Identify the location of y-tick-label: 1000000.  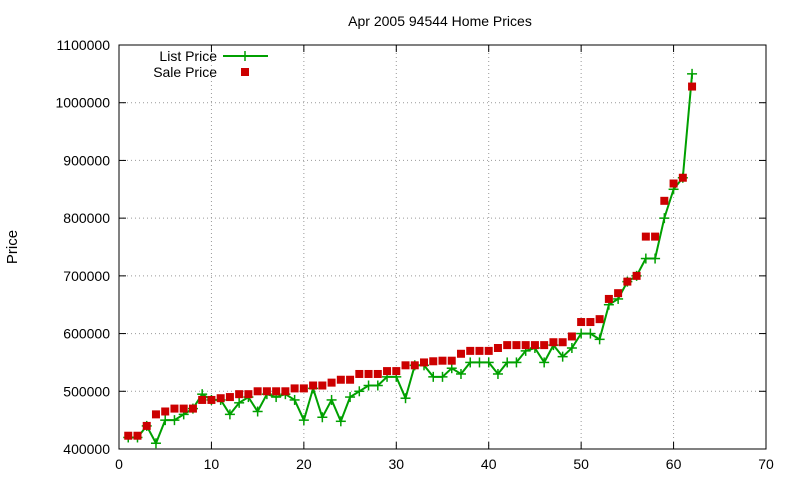
(82, 103).